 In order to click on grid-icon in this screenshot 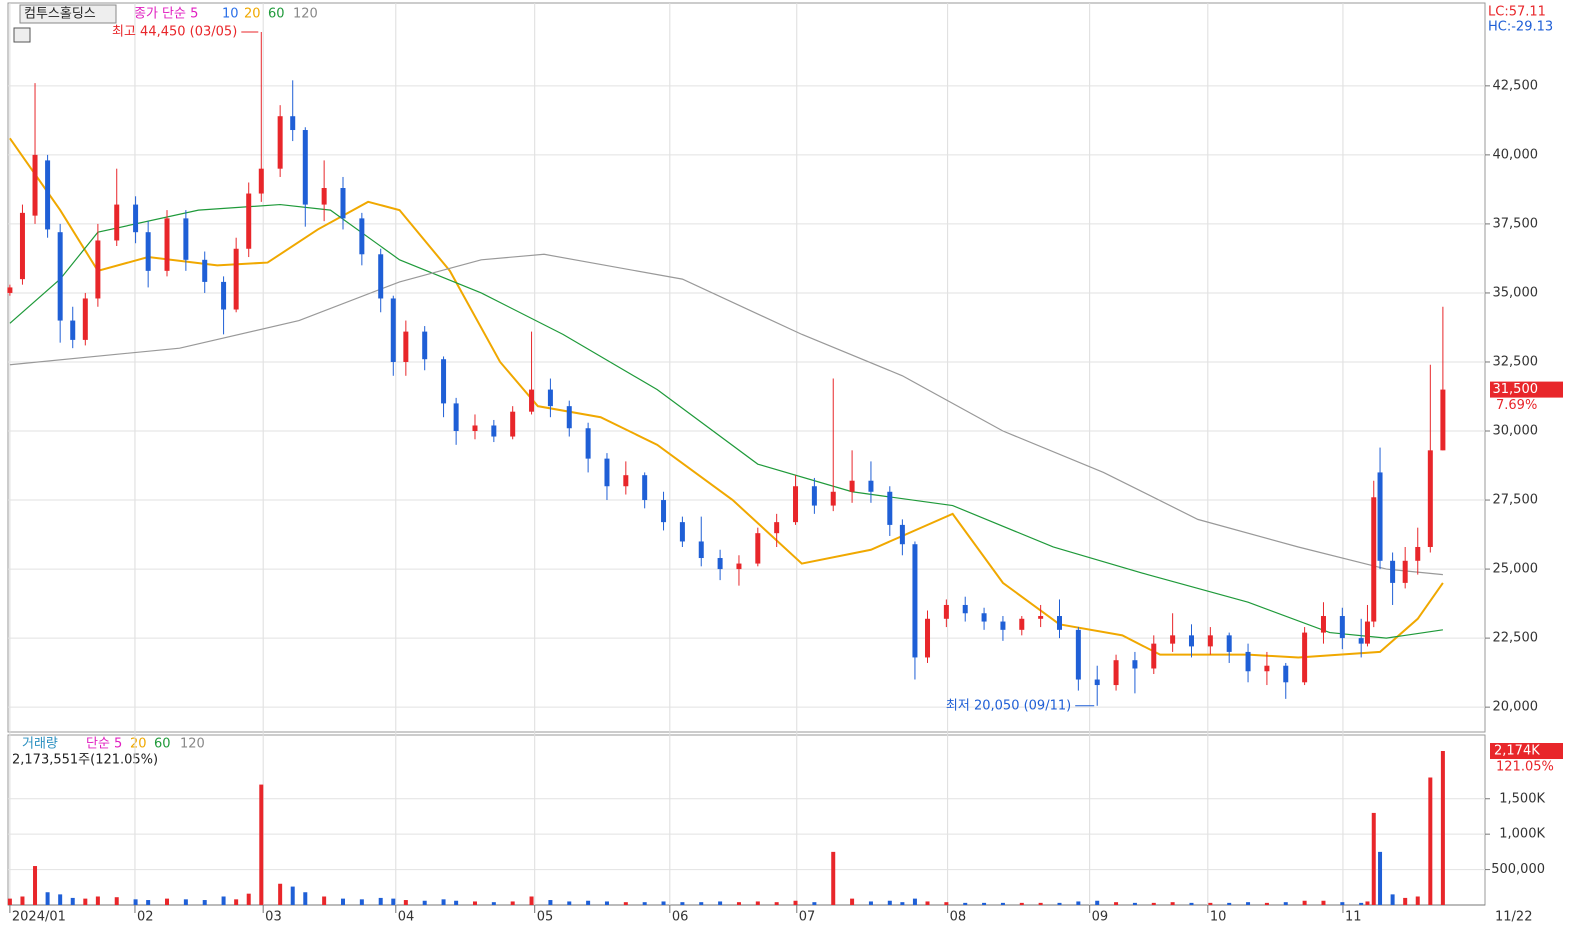, I will do `click(22, 35)`.